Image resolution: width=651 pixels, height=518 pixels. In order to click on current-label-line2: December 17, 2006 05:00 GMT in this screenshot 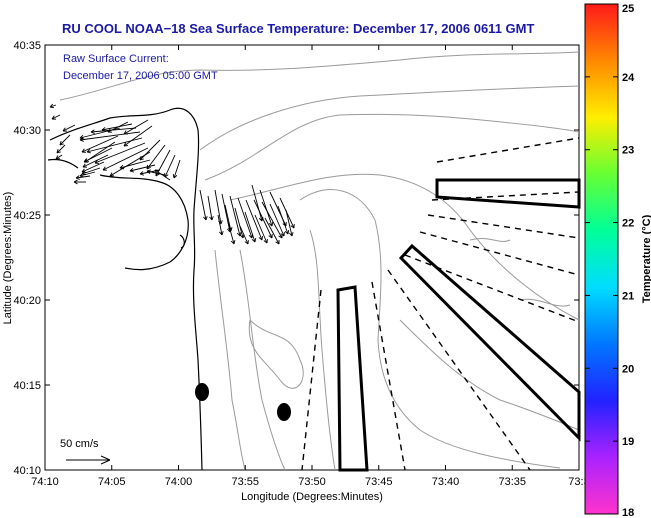, I will do `click(140, 76)`.